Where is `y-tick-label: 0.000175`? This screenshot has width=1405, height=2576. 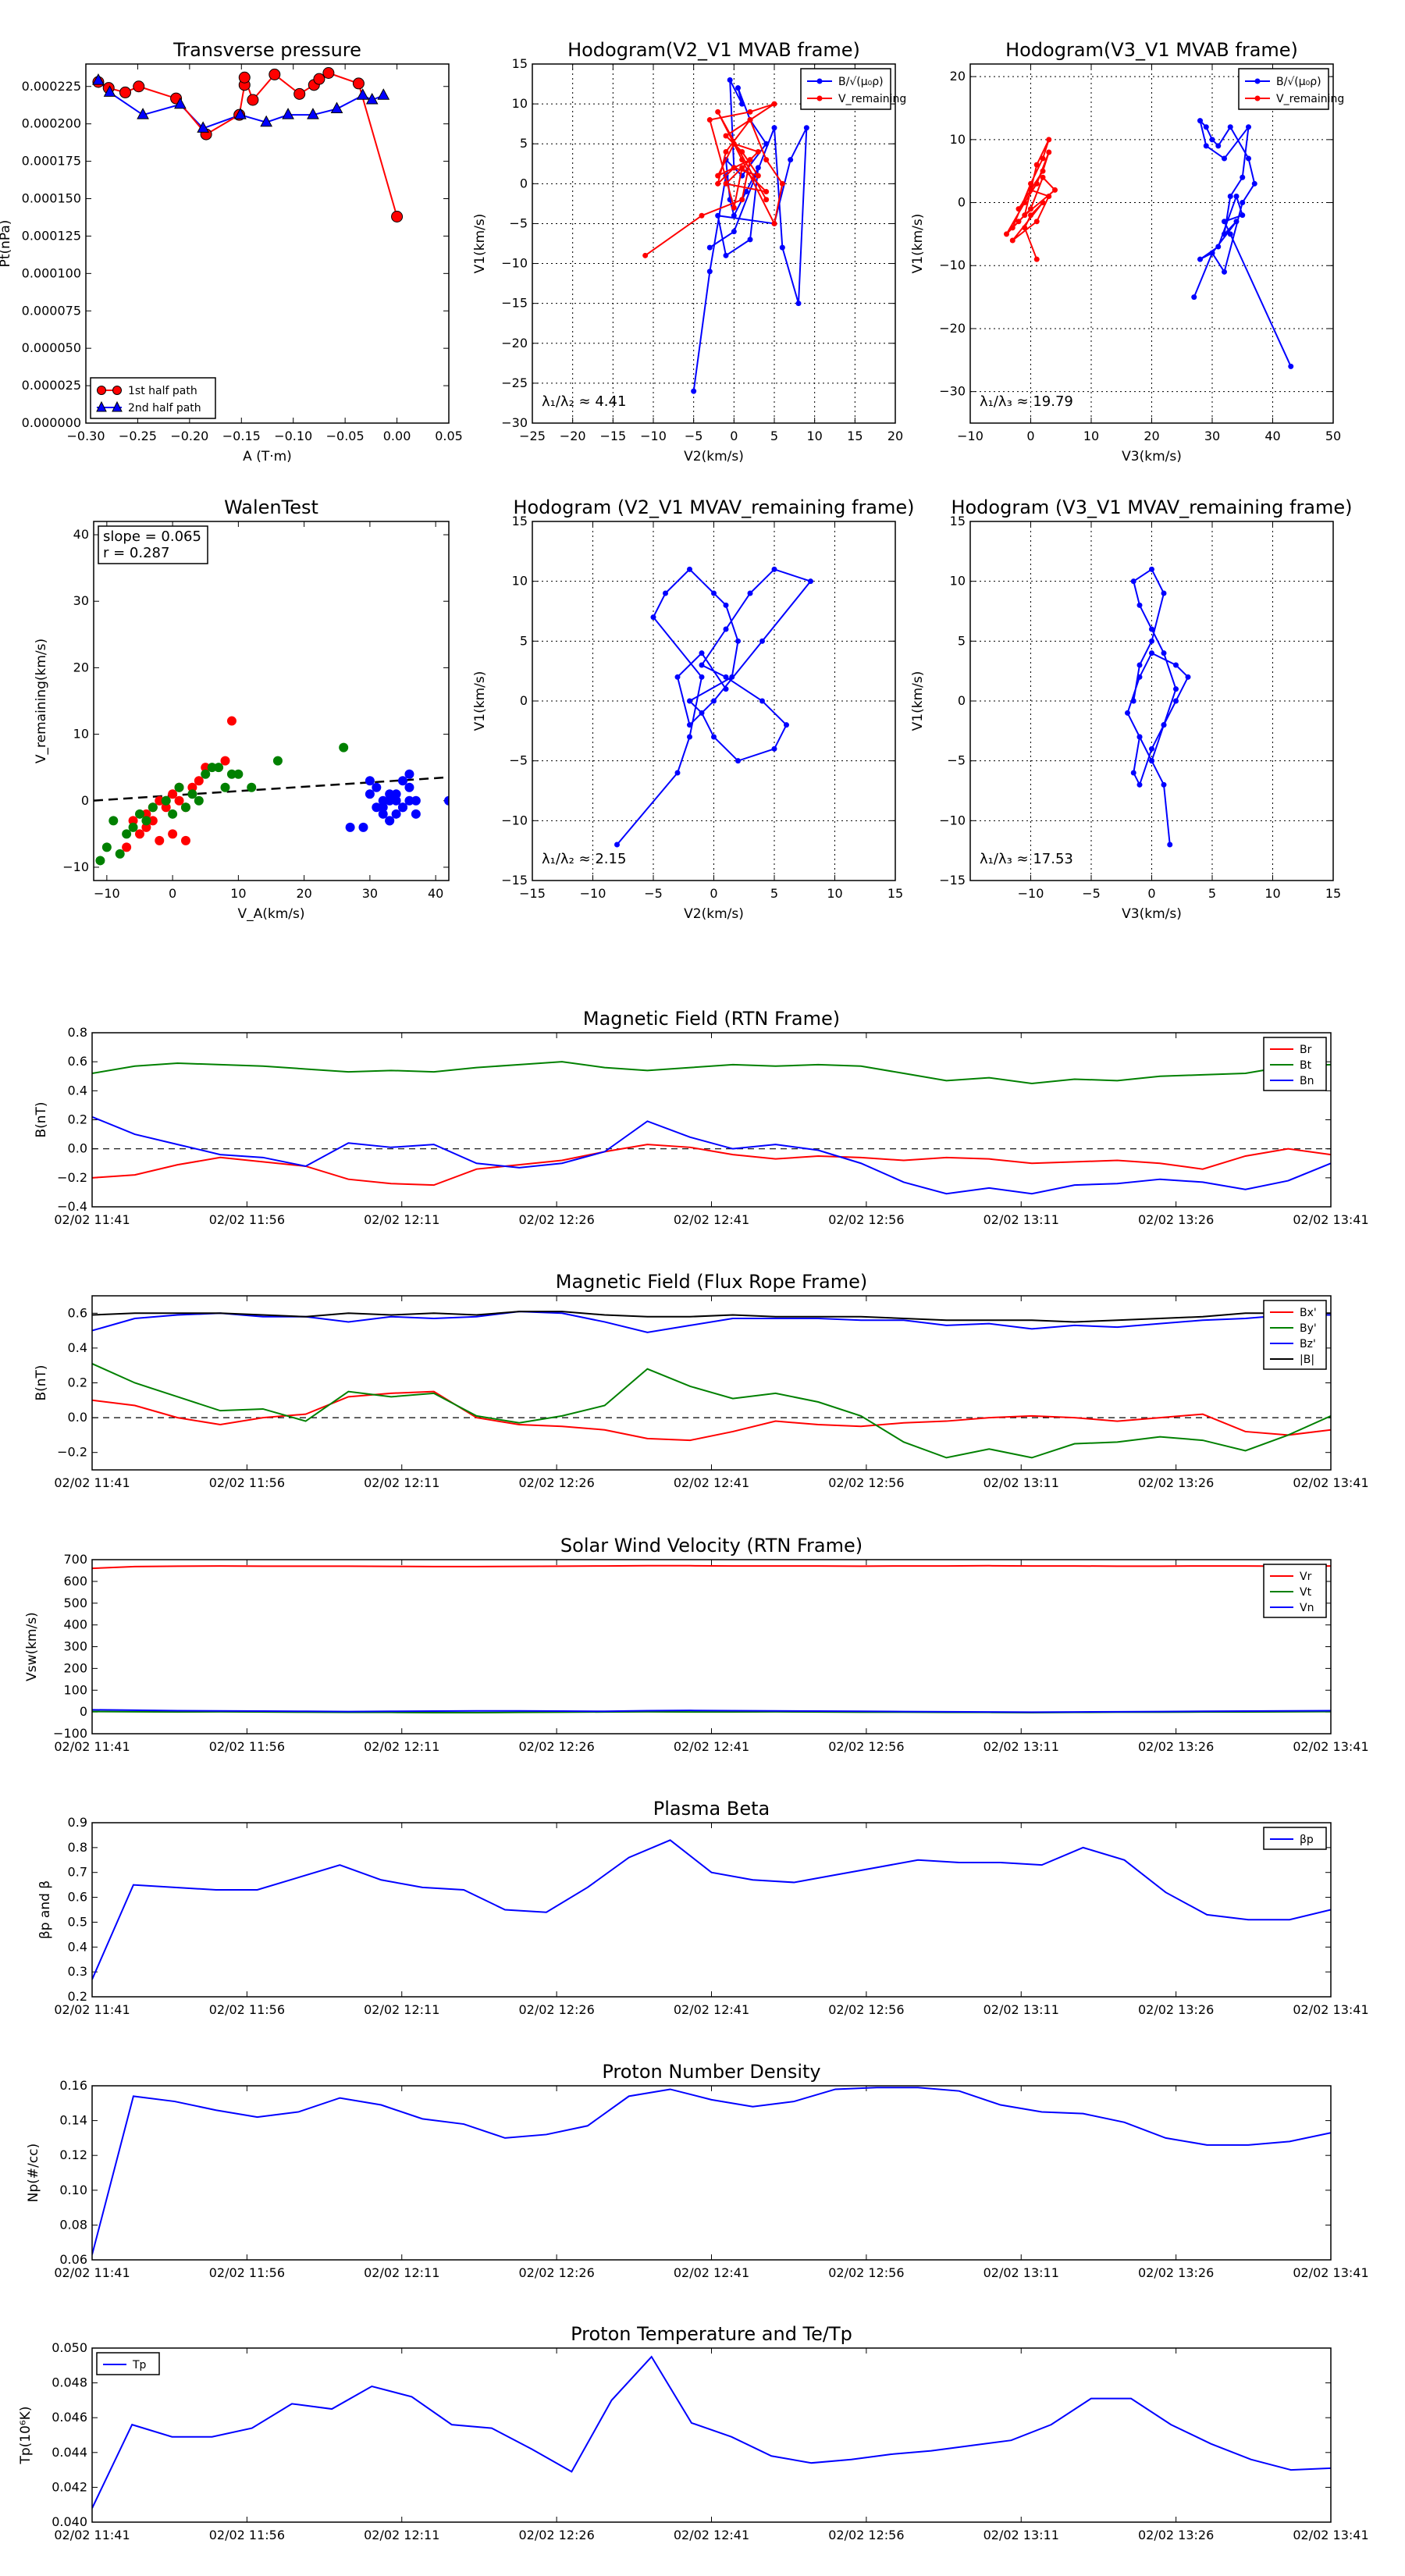
y-tick-label: 0.000175 is located at coordinates (51, 161).